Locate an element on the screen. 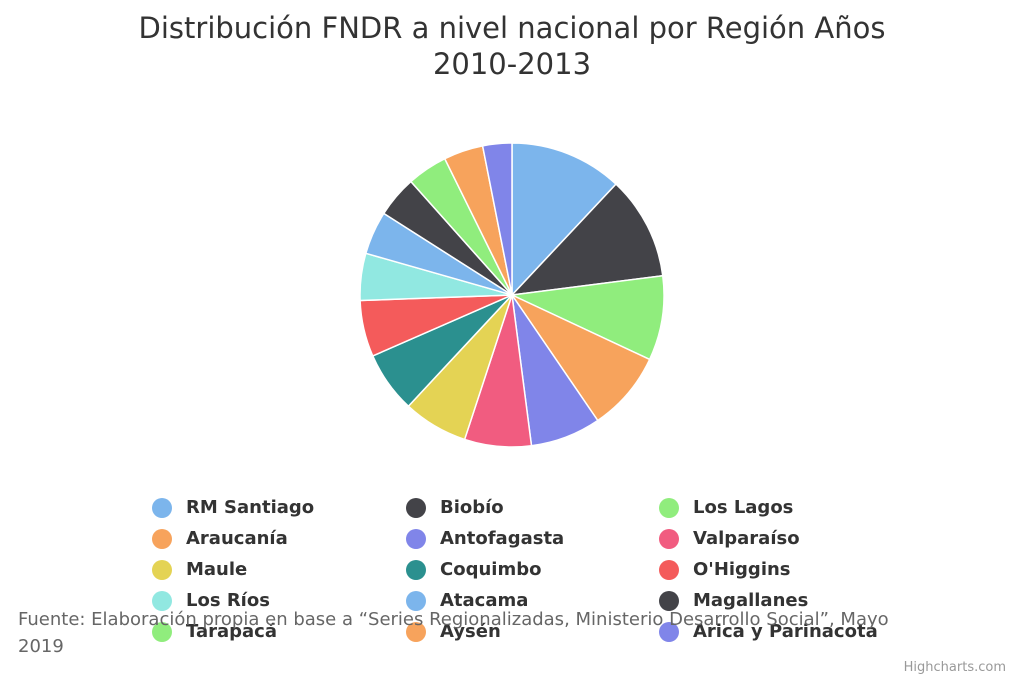 This screenshot has width=1024, height=683. legend-item-aysen: Aysén is located at coordinates (453, 631).